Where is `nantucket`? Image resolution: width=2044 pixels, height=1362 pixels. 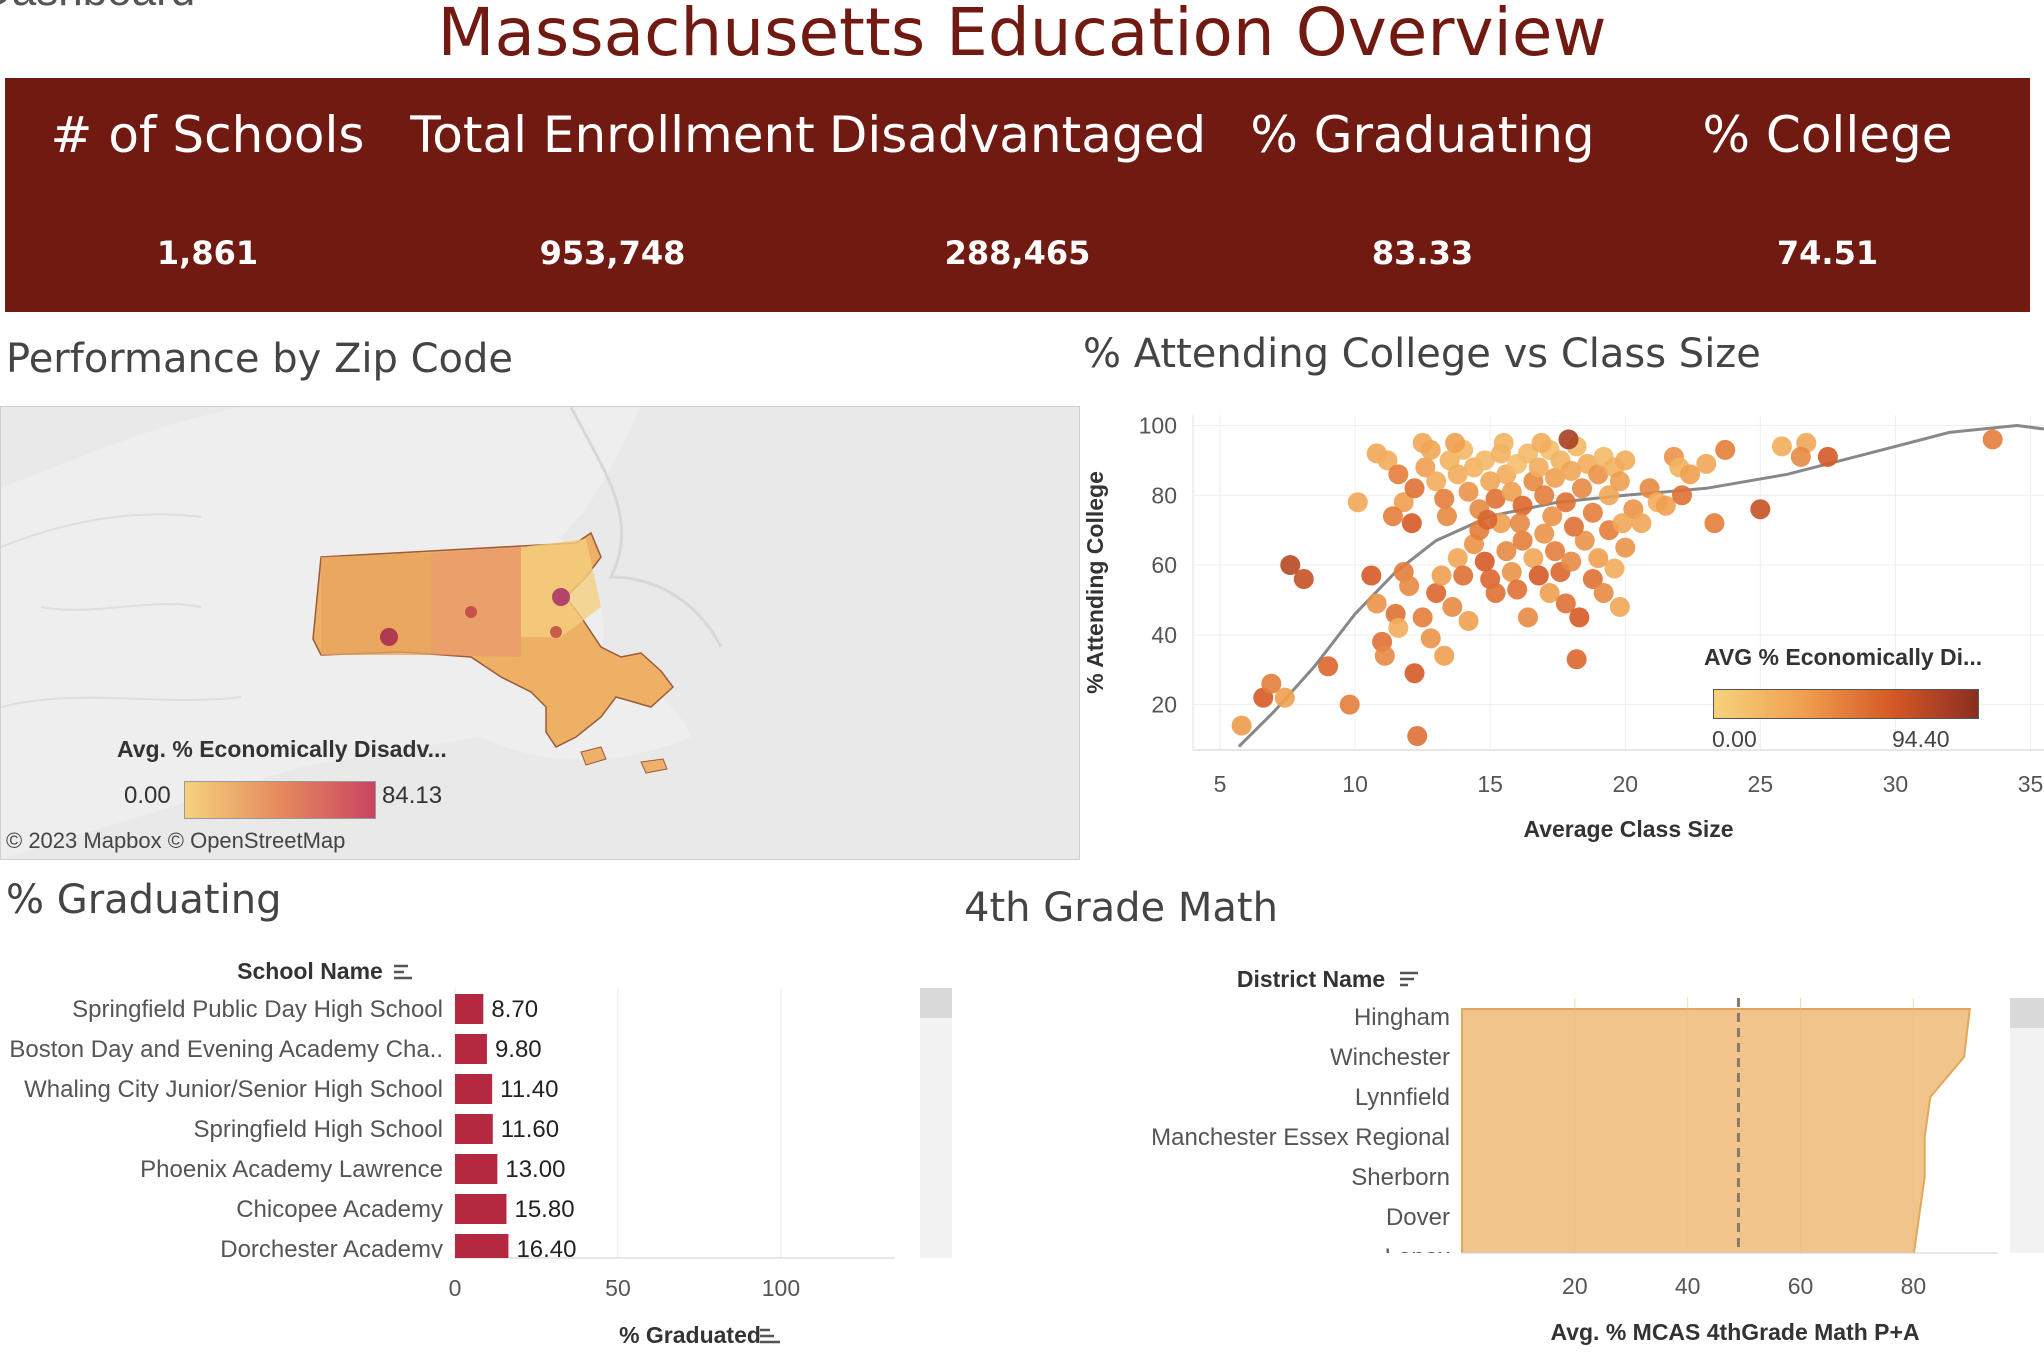 nantucket is located at coordinates (654, 766).